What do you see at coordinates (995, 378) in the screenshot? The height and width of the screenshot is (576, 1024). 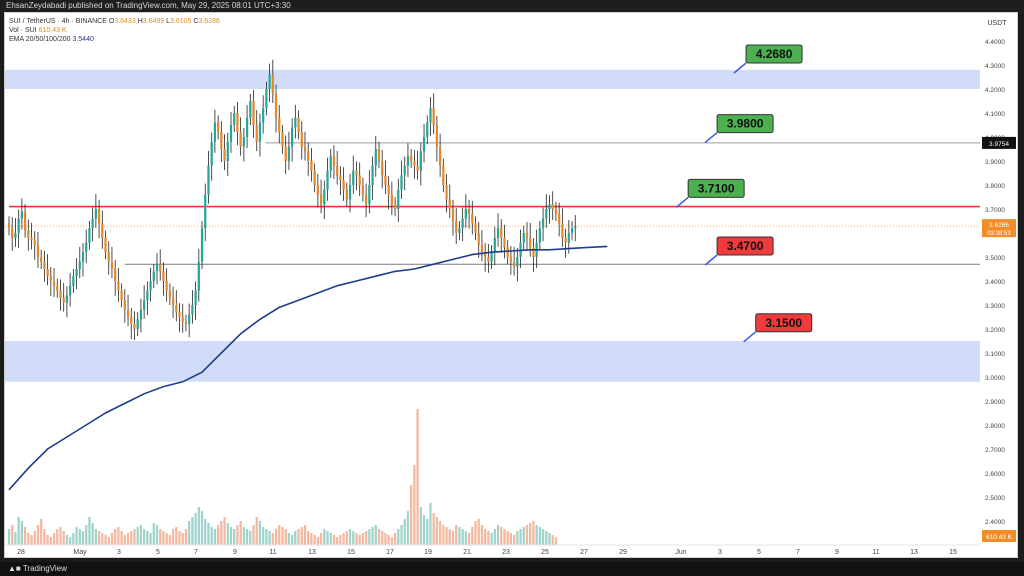 I see `y-tick-label: 3.0000` at bounding box center [995, 378].